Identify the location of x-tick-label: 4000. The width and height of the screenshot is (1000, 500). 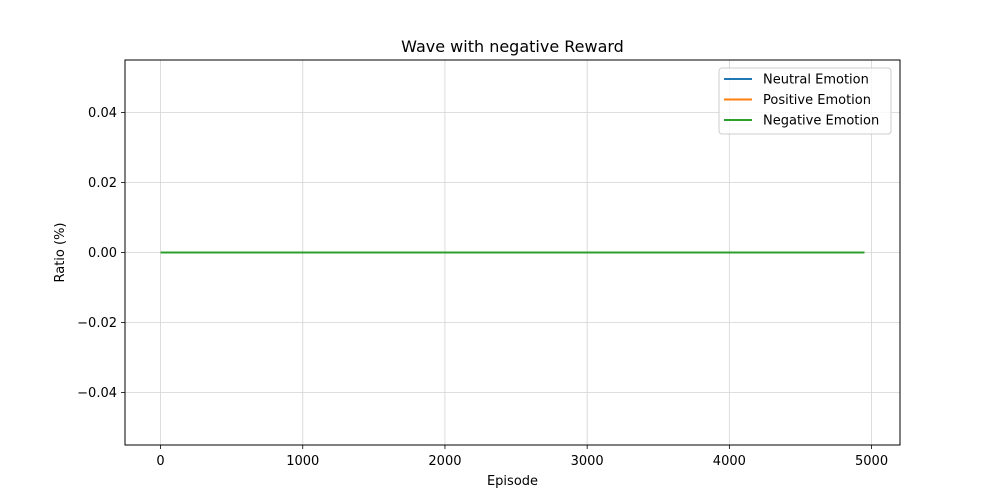
(729, 461).